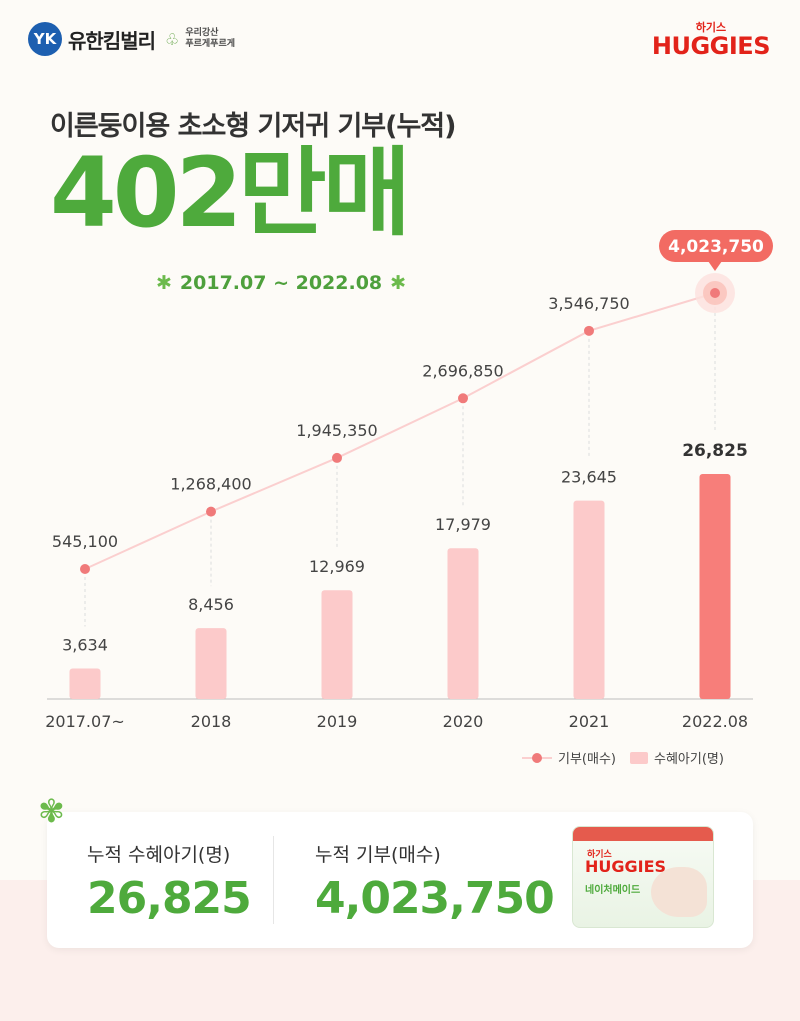  Describe the element at coordinates (211, 604) in the screenshot. I see `bar-value-label: 8,456` at that location.